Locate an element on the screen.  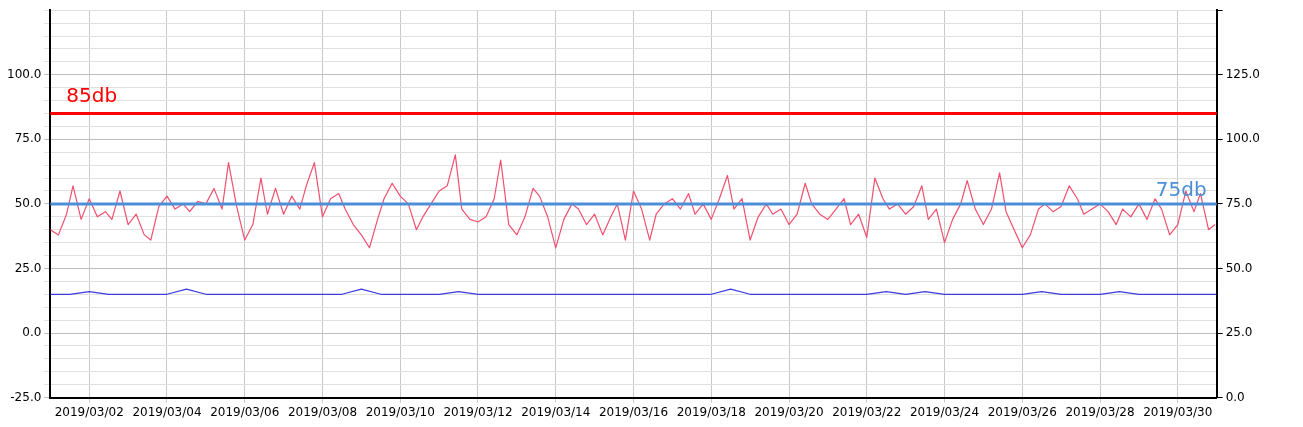
ref-line-label: 75db is located at coordinates (1181, 189).